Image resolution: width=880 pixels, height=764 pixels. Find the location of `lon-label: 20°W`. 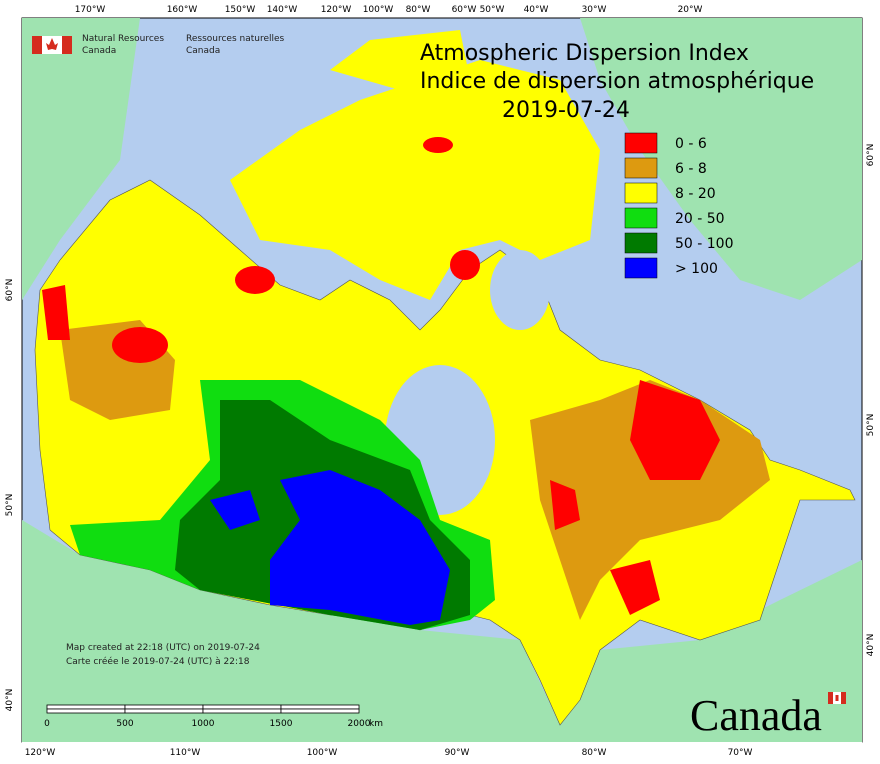

lon-label: 20°W is located at coordinates (690, 10).